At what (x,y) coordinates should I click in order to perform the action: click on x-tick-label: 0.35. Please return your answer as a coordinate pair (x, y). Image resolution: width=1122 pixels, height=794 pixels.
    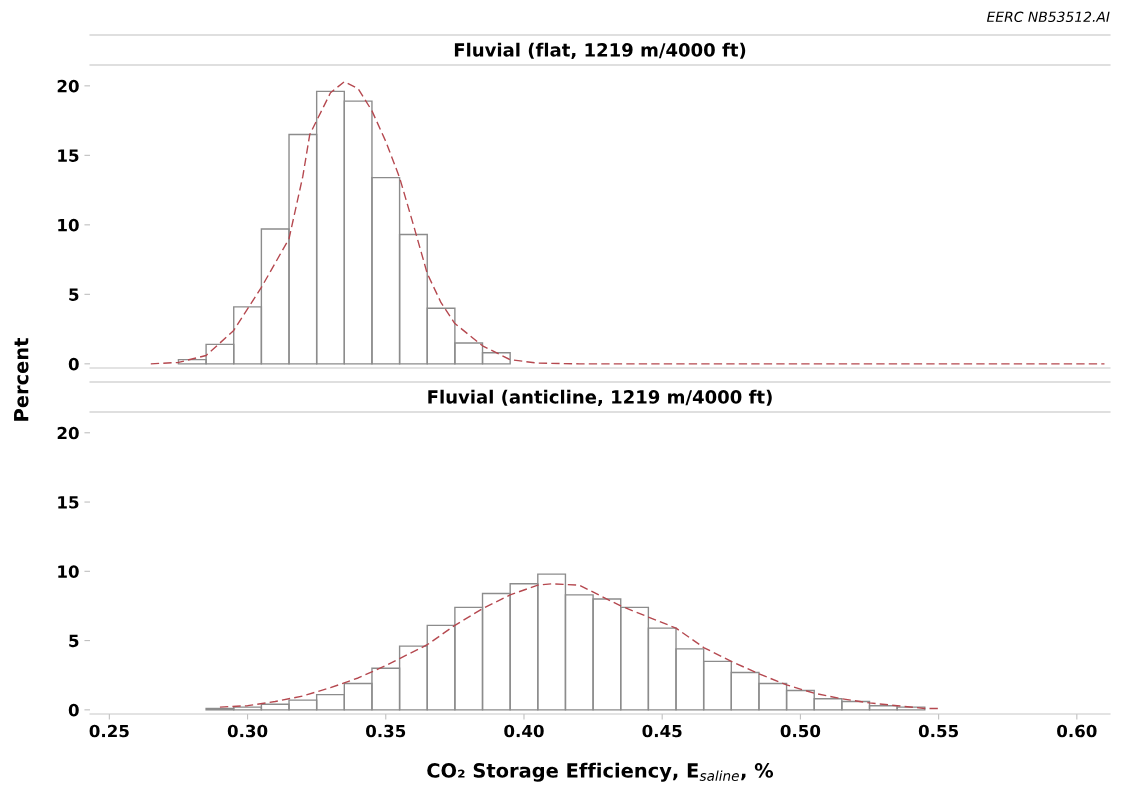
    Looking at the image, I should click on (386, 731).